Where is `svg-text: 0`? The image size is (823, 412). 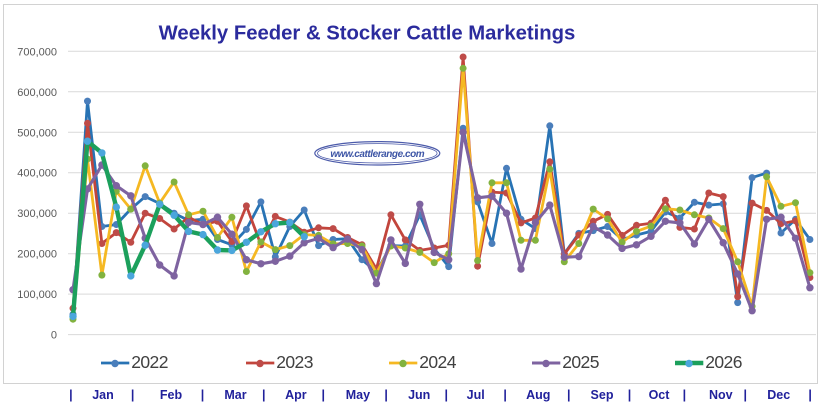 svg-text: 0 is located at coordinates (54, 336).